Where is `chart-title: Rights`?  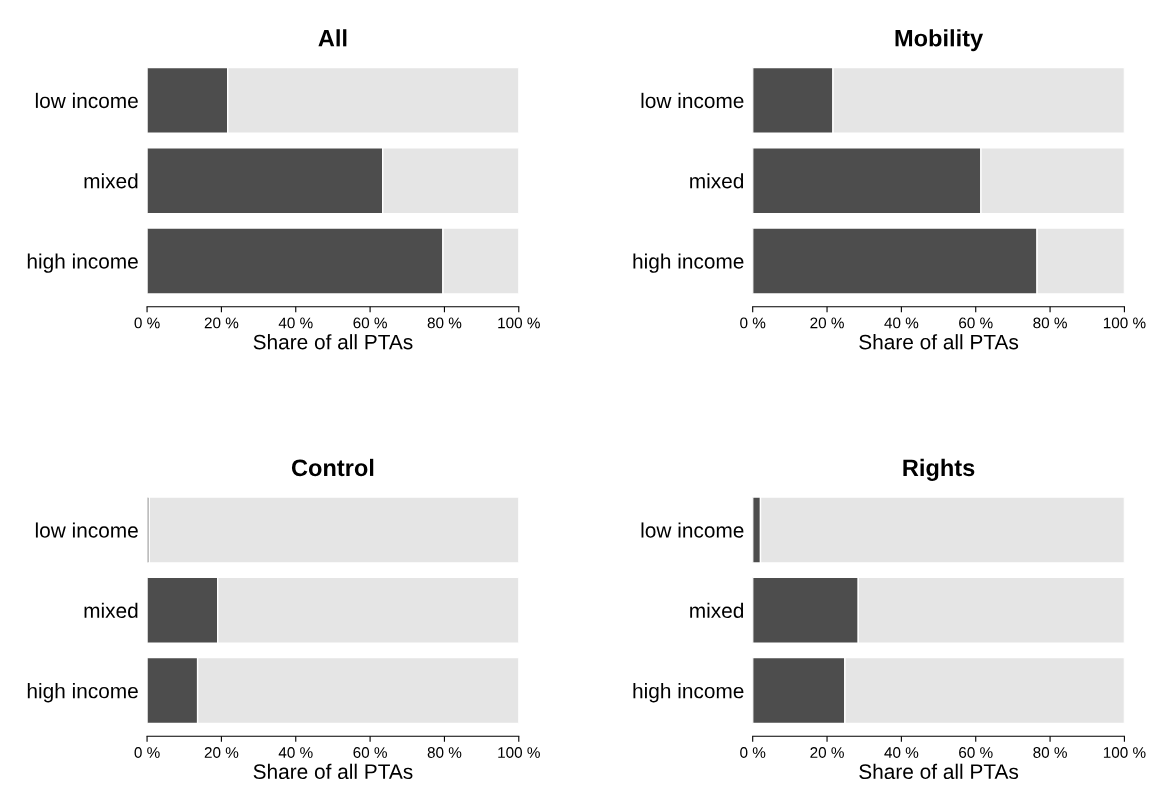
chart-title: Rights is located at coordinates (939, 469).